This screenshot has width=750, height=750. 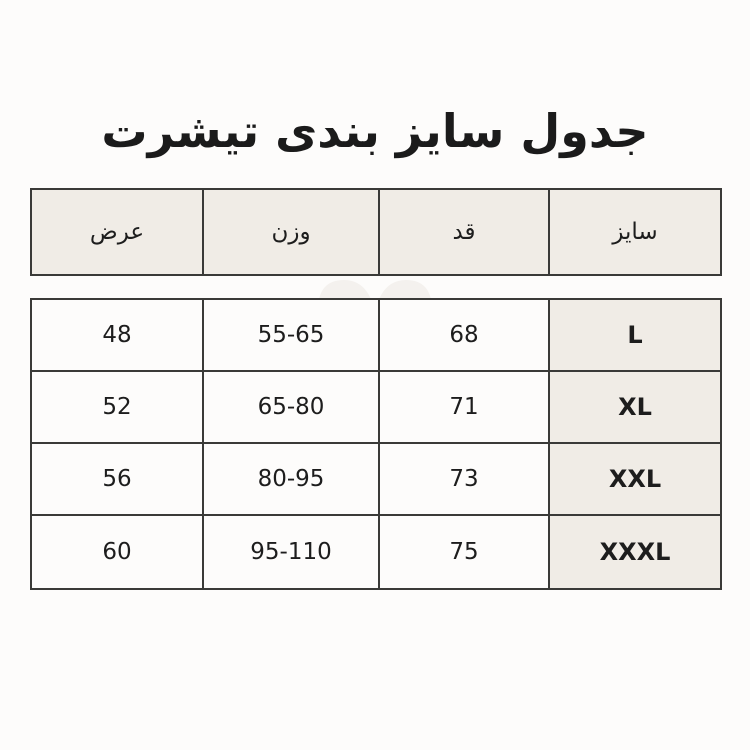 I want to click on cell-weight: 55-65, so click(x=290, y=335).